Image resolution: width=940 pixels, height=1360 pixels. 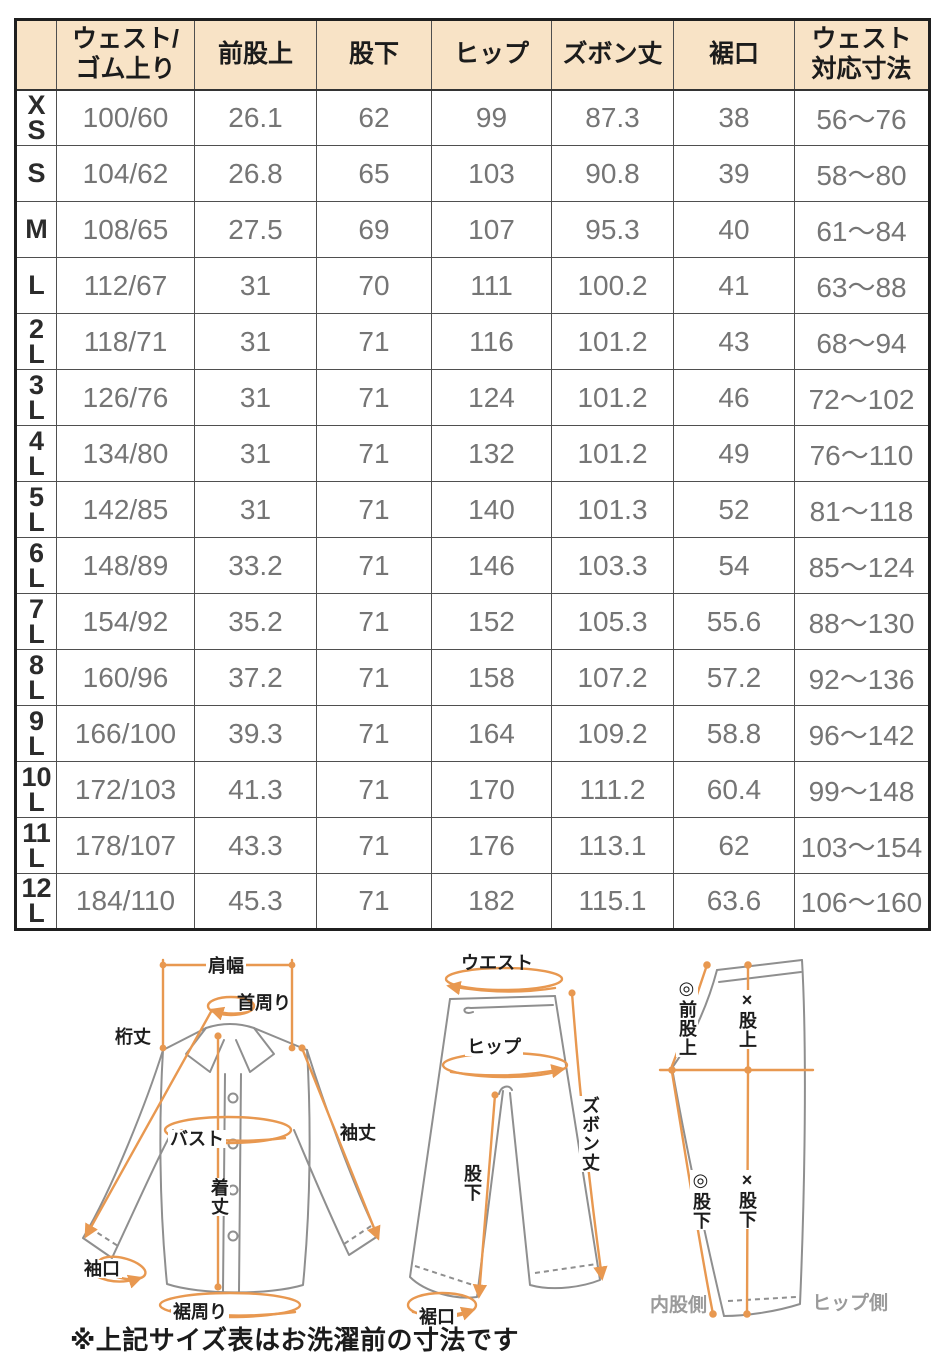 I want to click on value-cell: 176, so click(x=491, y=845).